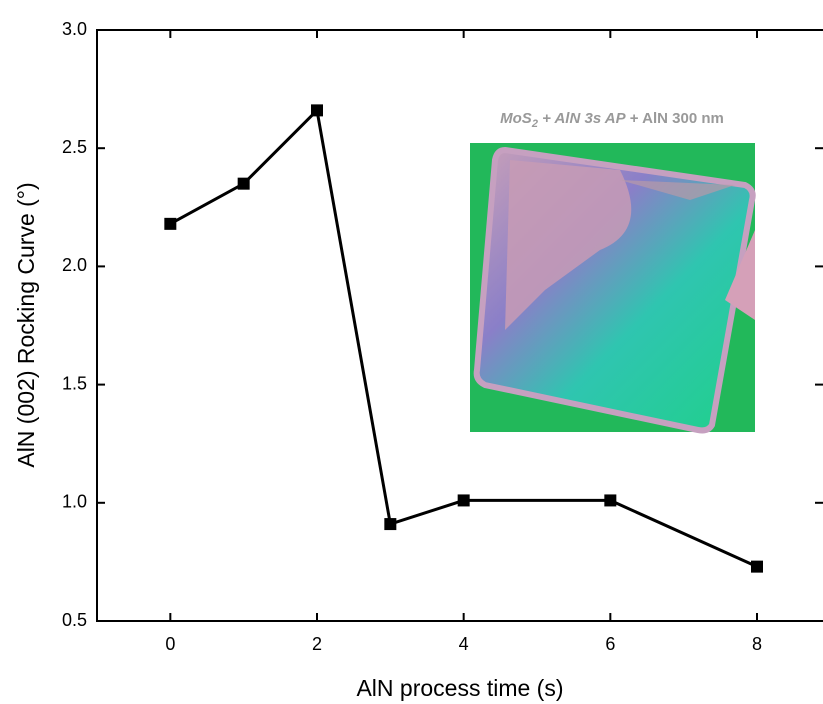  What do you see at coordinates (516, 118) in the screenshot?
I see `inset-title-part: MoS` at bounding box center [516, 118].